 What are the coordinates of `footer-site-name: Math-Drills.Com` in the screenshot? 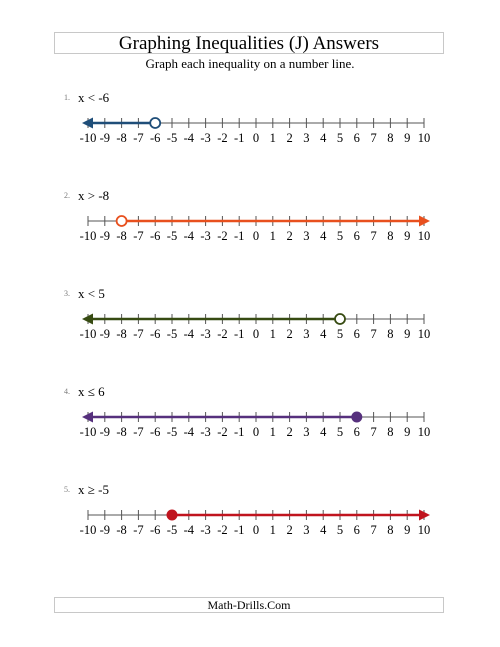 It's located at (249, 605).